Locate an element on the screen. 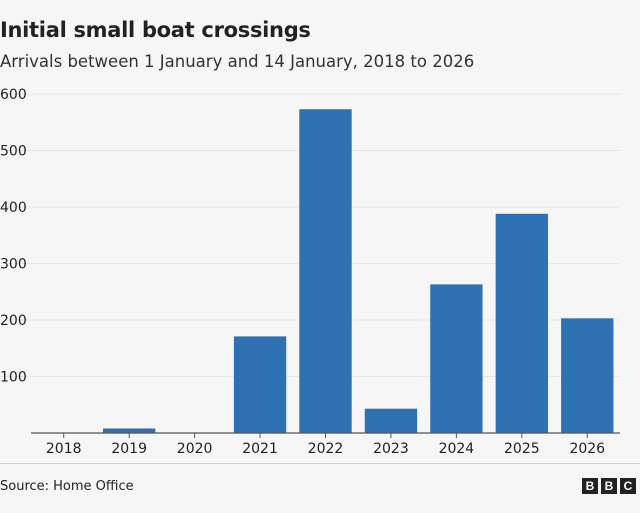  x-tick-label: 2024 is located at coordinates (457, 449).